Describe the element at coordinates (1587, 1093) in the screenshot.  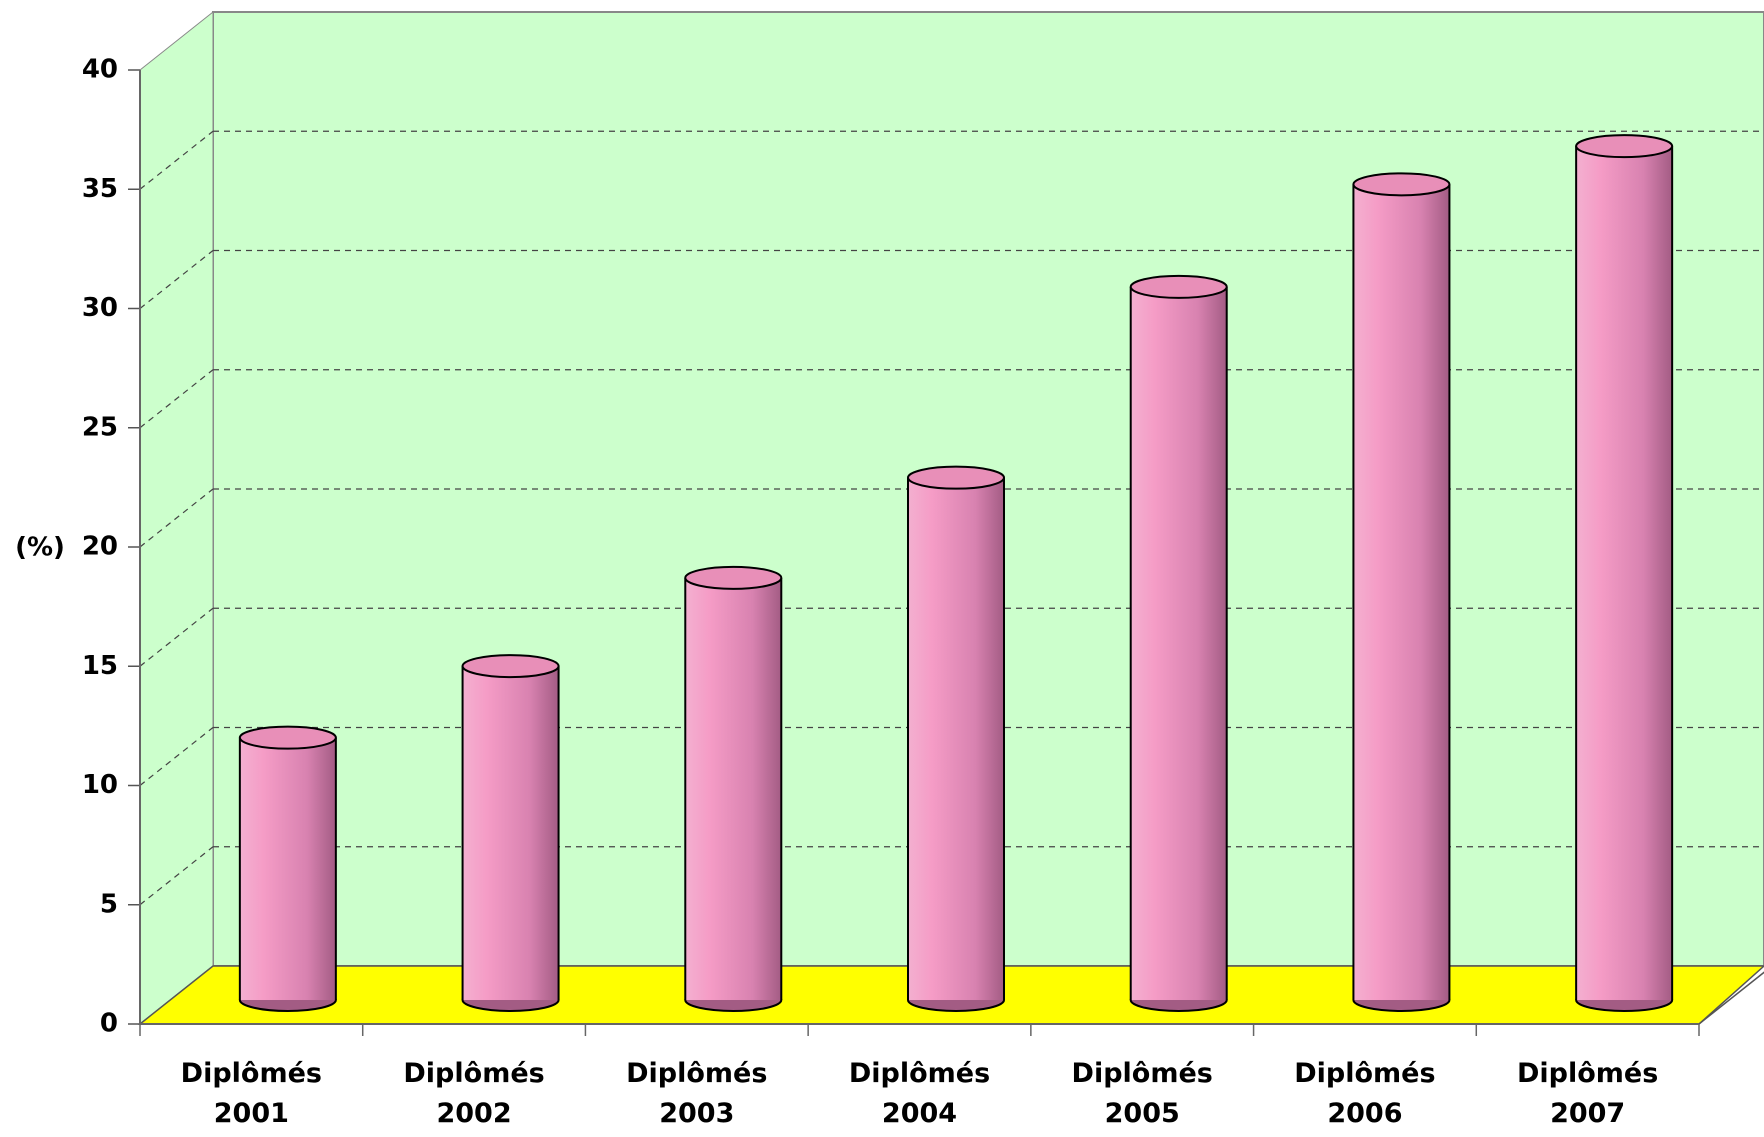
I see `x-tick-label: Diplômés 2007` at that location.